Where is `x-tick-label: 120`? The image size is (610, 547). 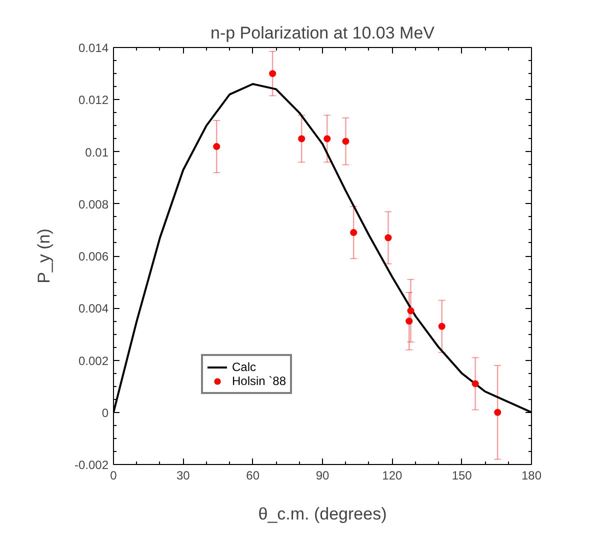
x-tick-label: 120 is located at coordinates (392, 475).